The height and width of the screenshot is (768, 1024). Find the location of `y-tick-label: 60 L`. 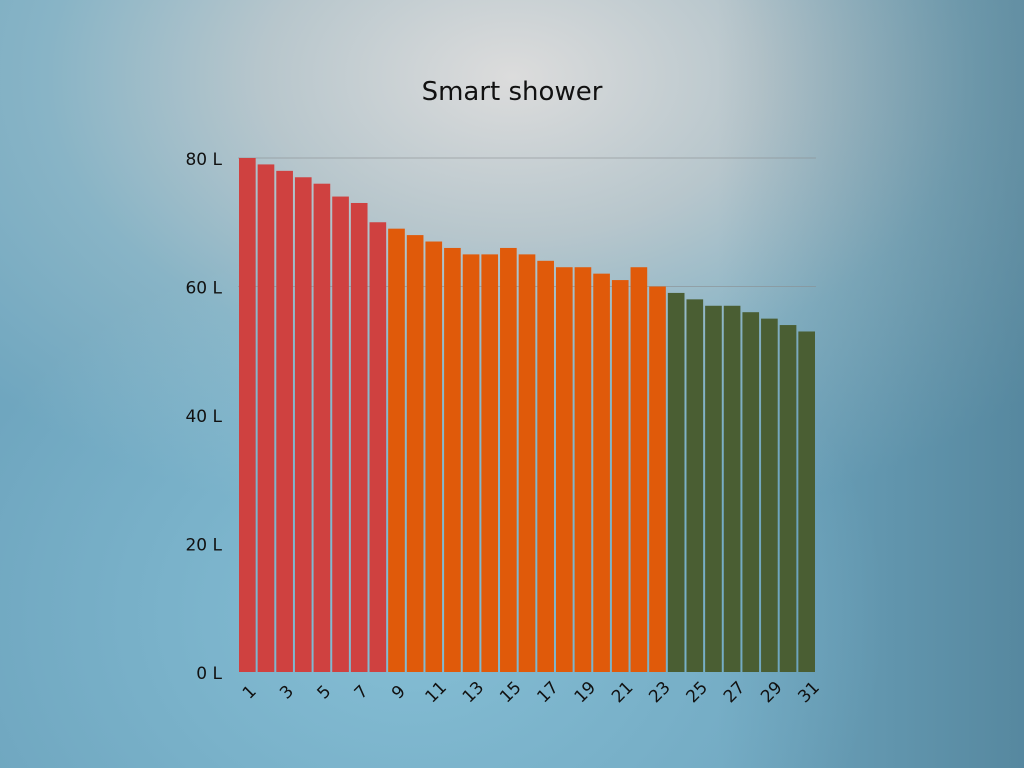

y-tick-label: 60 L is located at coordinates (203, 289).